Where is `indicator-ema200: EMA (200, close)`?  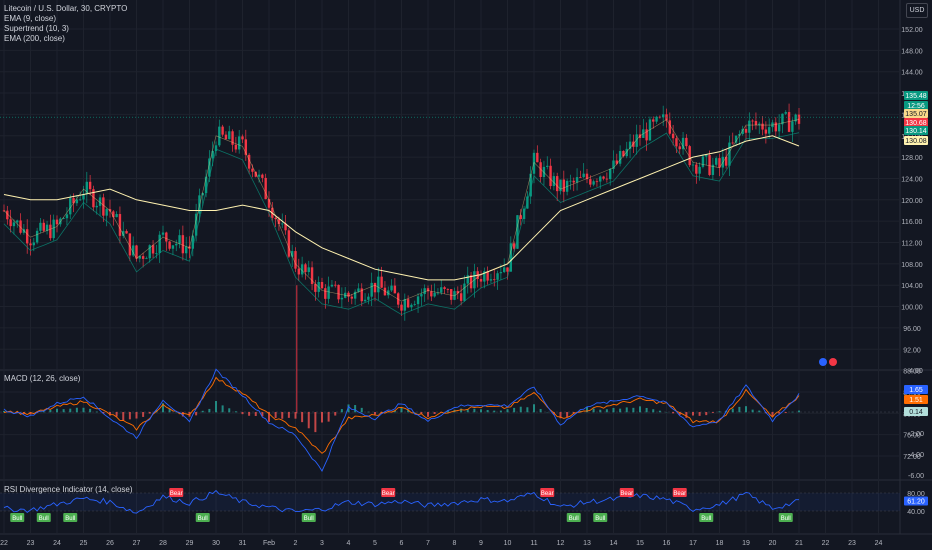
indicator-ema200: EMA (200, close) is located at coordinates (34, 38).